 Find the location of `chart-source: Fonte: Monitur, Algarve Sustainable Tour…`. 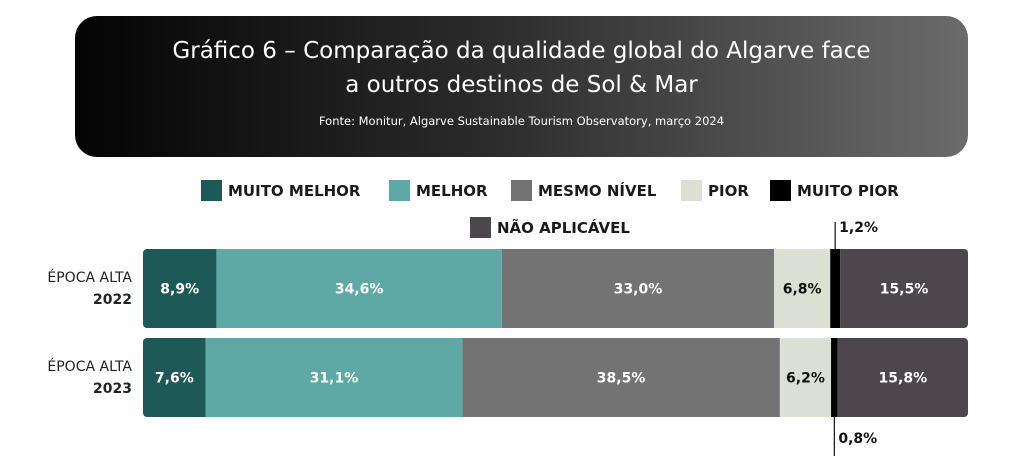

chart-source: Fonte: Monitur, Algarve Sustainable Tour… is located at coordinates (521, 121).